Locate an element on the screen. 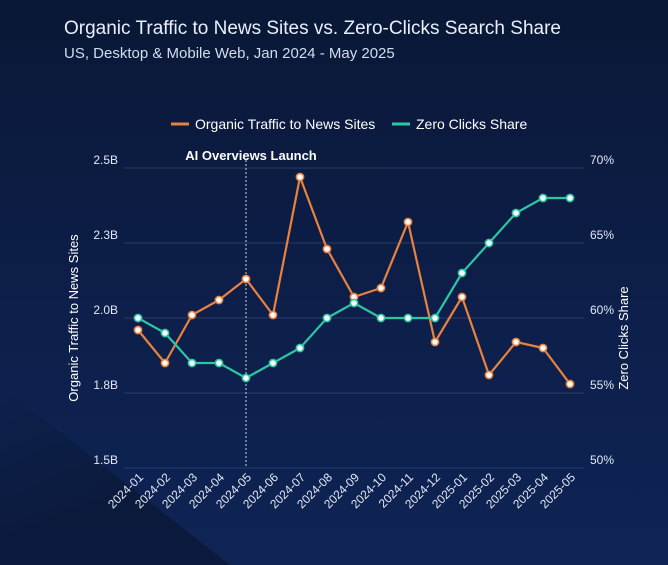  y-left-tick-label: 2.0B is located at coordinates (105, 310).